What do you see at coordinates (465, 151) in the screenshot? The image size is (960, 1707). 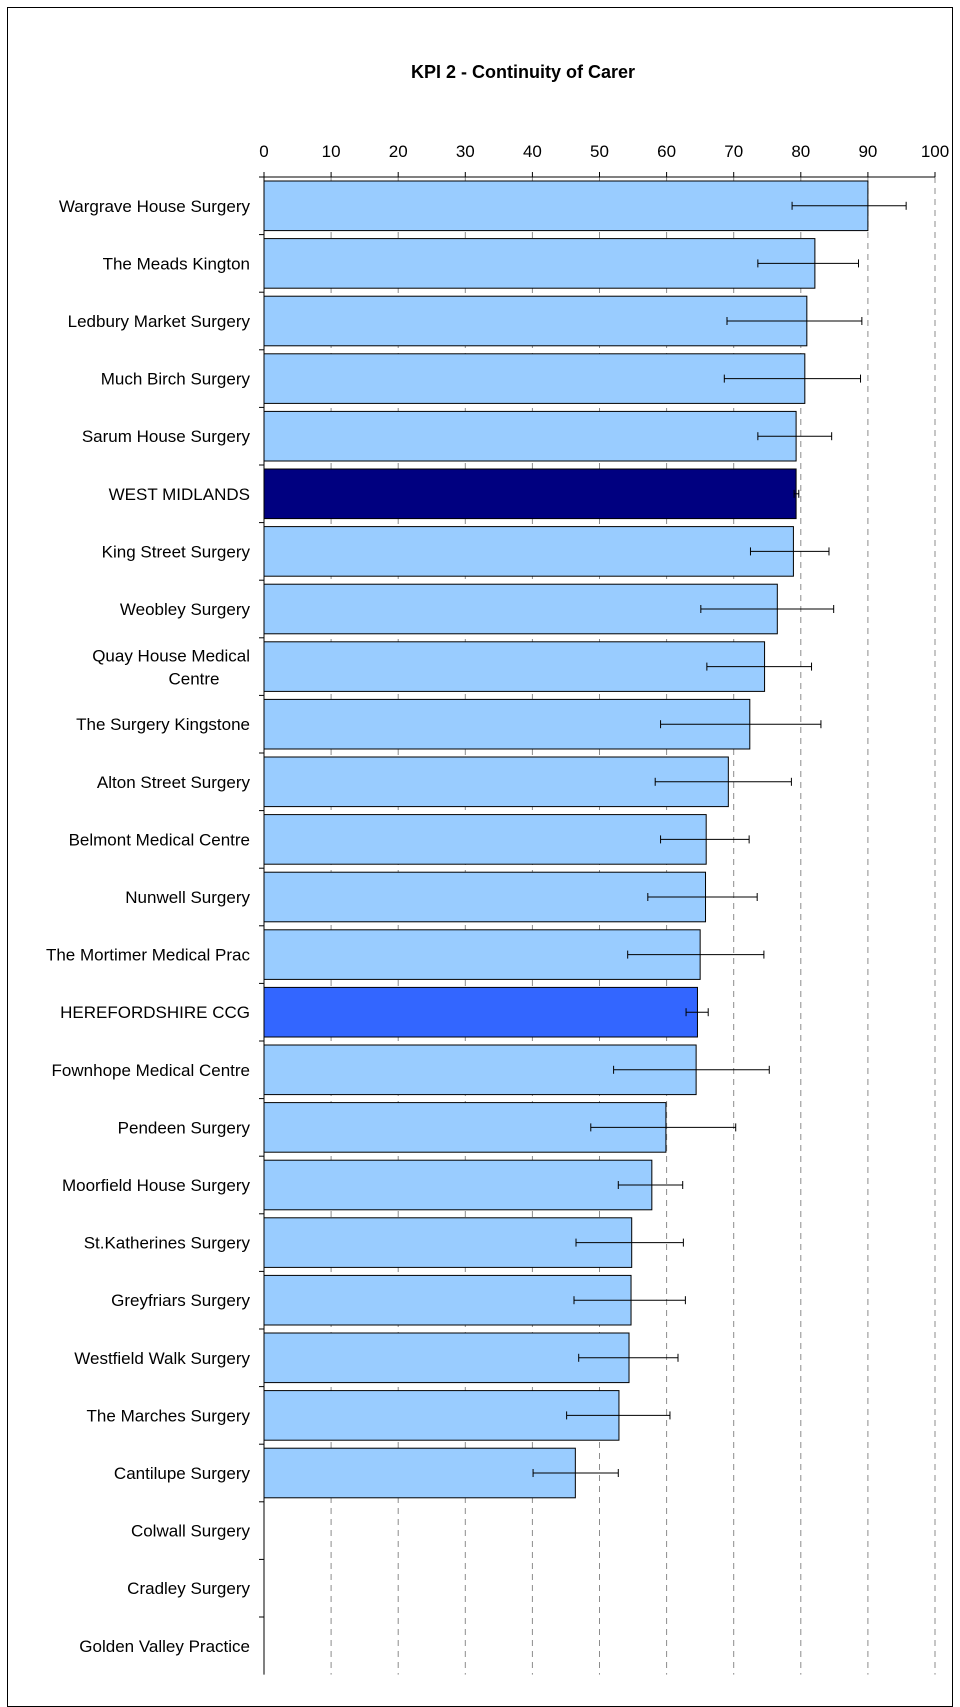 I see `x-tick-label: 30` at bounding box center [465, 151].